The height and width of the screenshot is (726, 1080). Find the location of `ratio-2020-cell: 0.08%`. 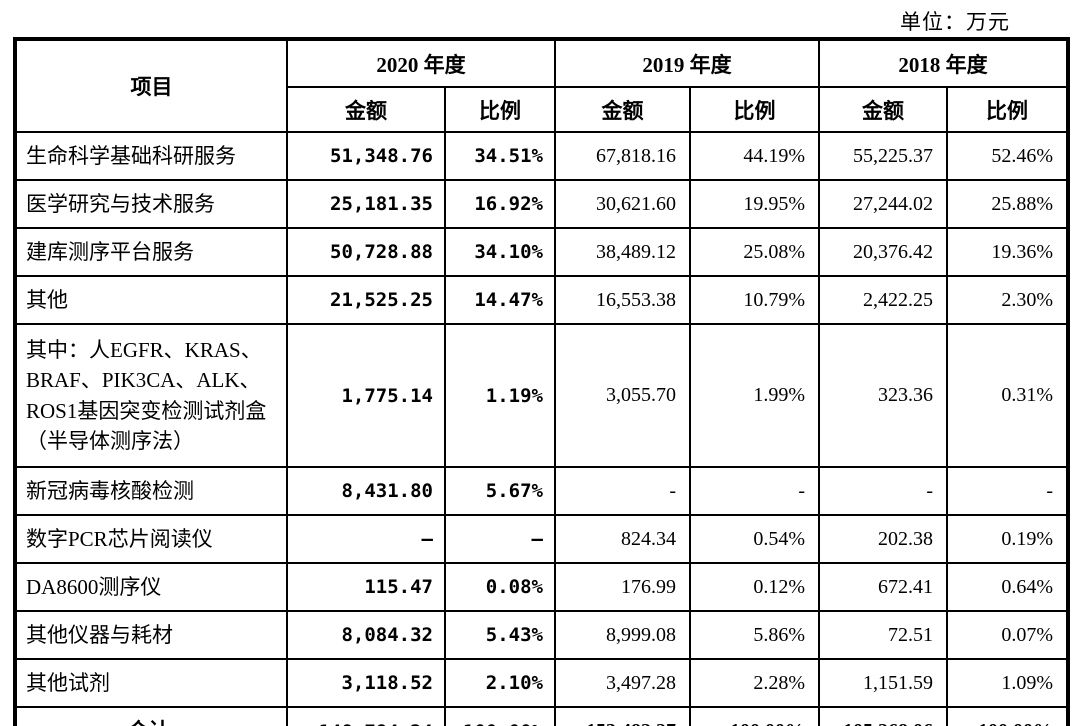

ratio-2020-cell: 0.08% is located at coordinates (500, 587).